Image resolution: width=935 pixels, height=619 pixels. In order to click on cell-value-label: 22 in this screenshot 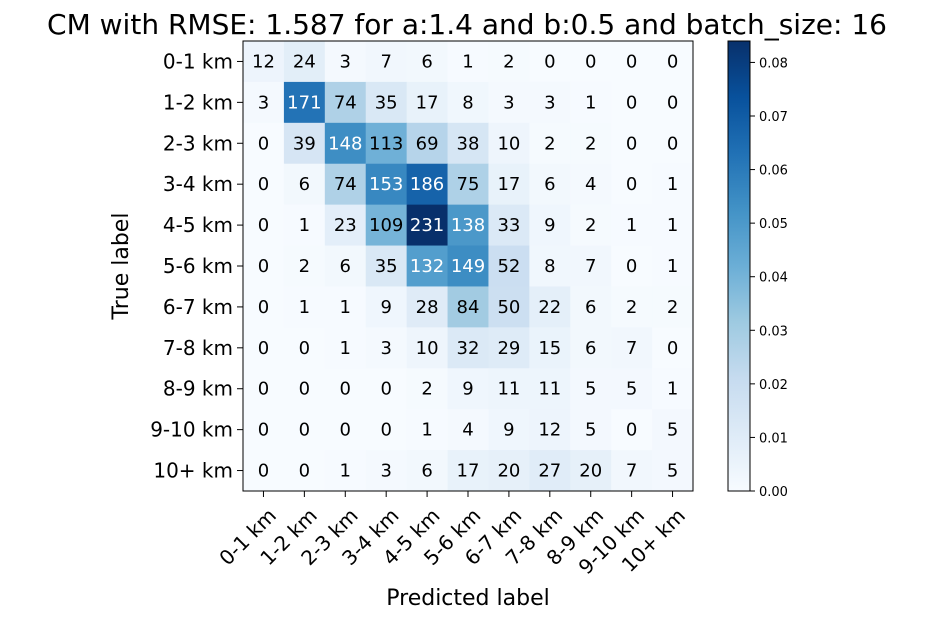, I will do `click(549, 307)`.